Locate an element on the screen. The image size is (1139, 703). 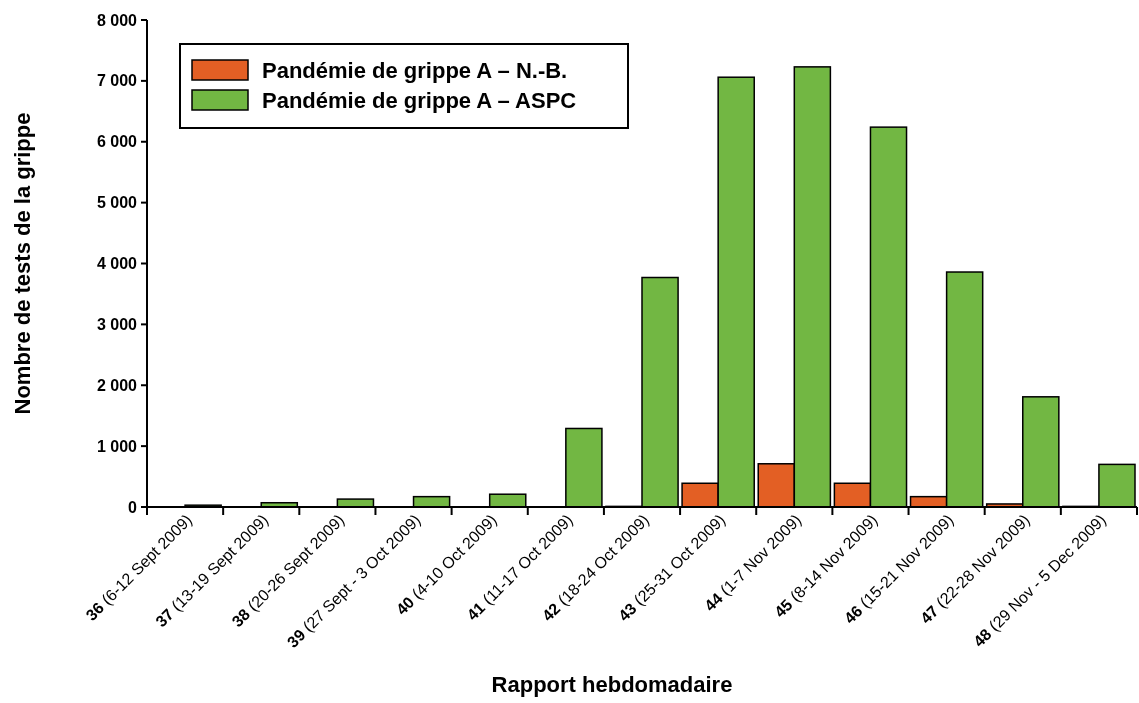
y-tick-label: 4 000 is located at coordinates (117, 264).